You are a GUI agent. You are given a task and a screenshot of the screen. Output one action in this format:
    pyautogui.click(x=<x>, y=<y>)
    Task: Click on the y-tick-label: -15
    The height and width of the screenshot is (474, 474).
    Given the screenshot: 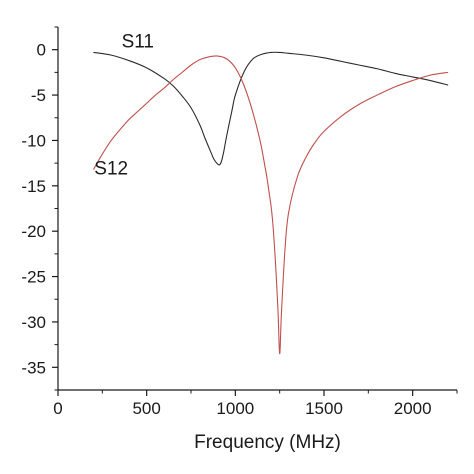 What is the action you would take?
    pyautogui.click(x=33, y=186)
    